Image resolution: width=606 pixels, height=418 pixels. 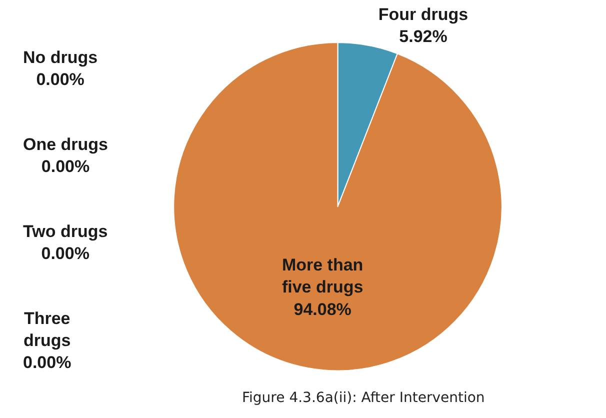 What do you see at coordinates (65, 231) in the screenshot?
I see `category-label: Two drugs` at bounding box center [65, 231].